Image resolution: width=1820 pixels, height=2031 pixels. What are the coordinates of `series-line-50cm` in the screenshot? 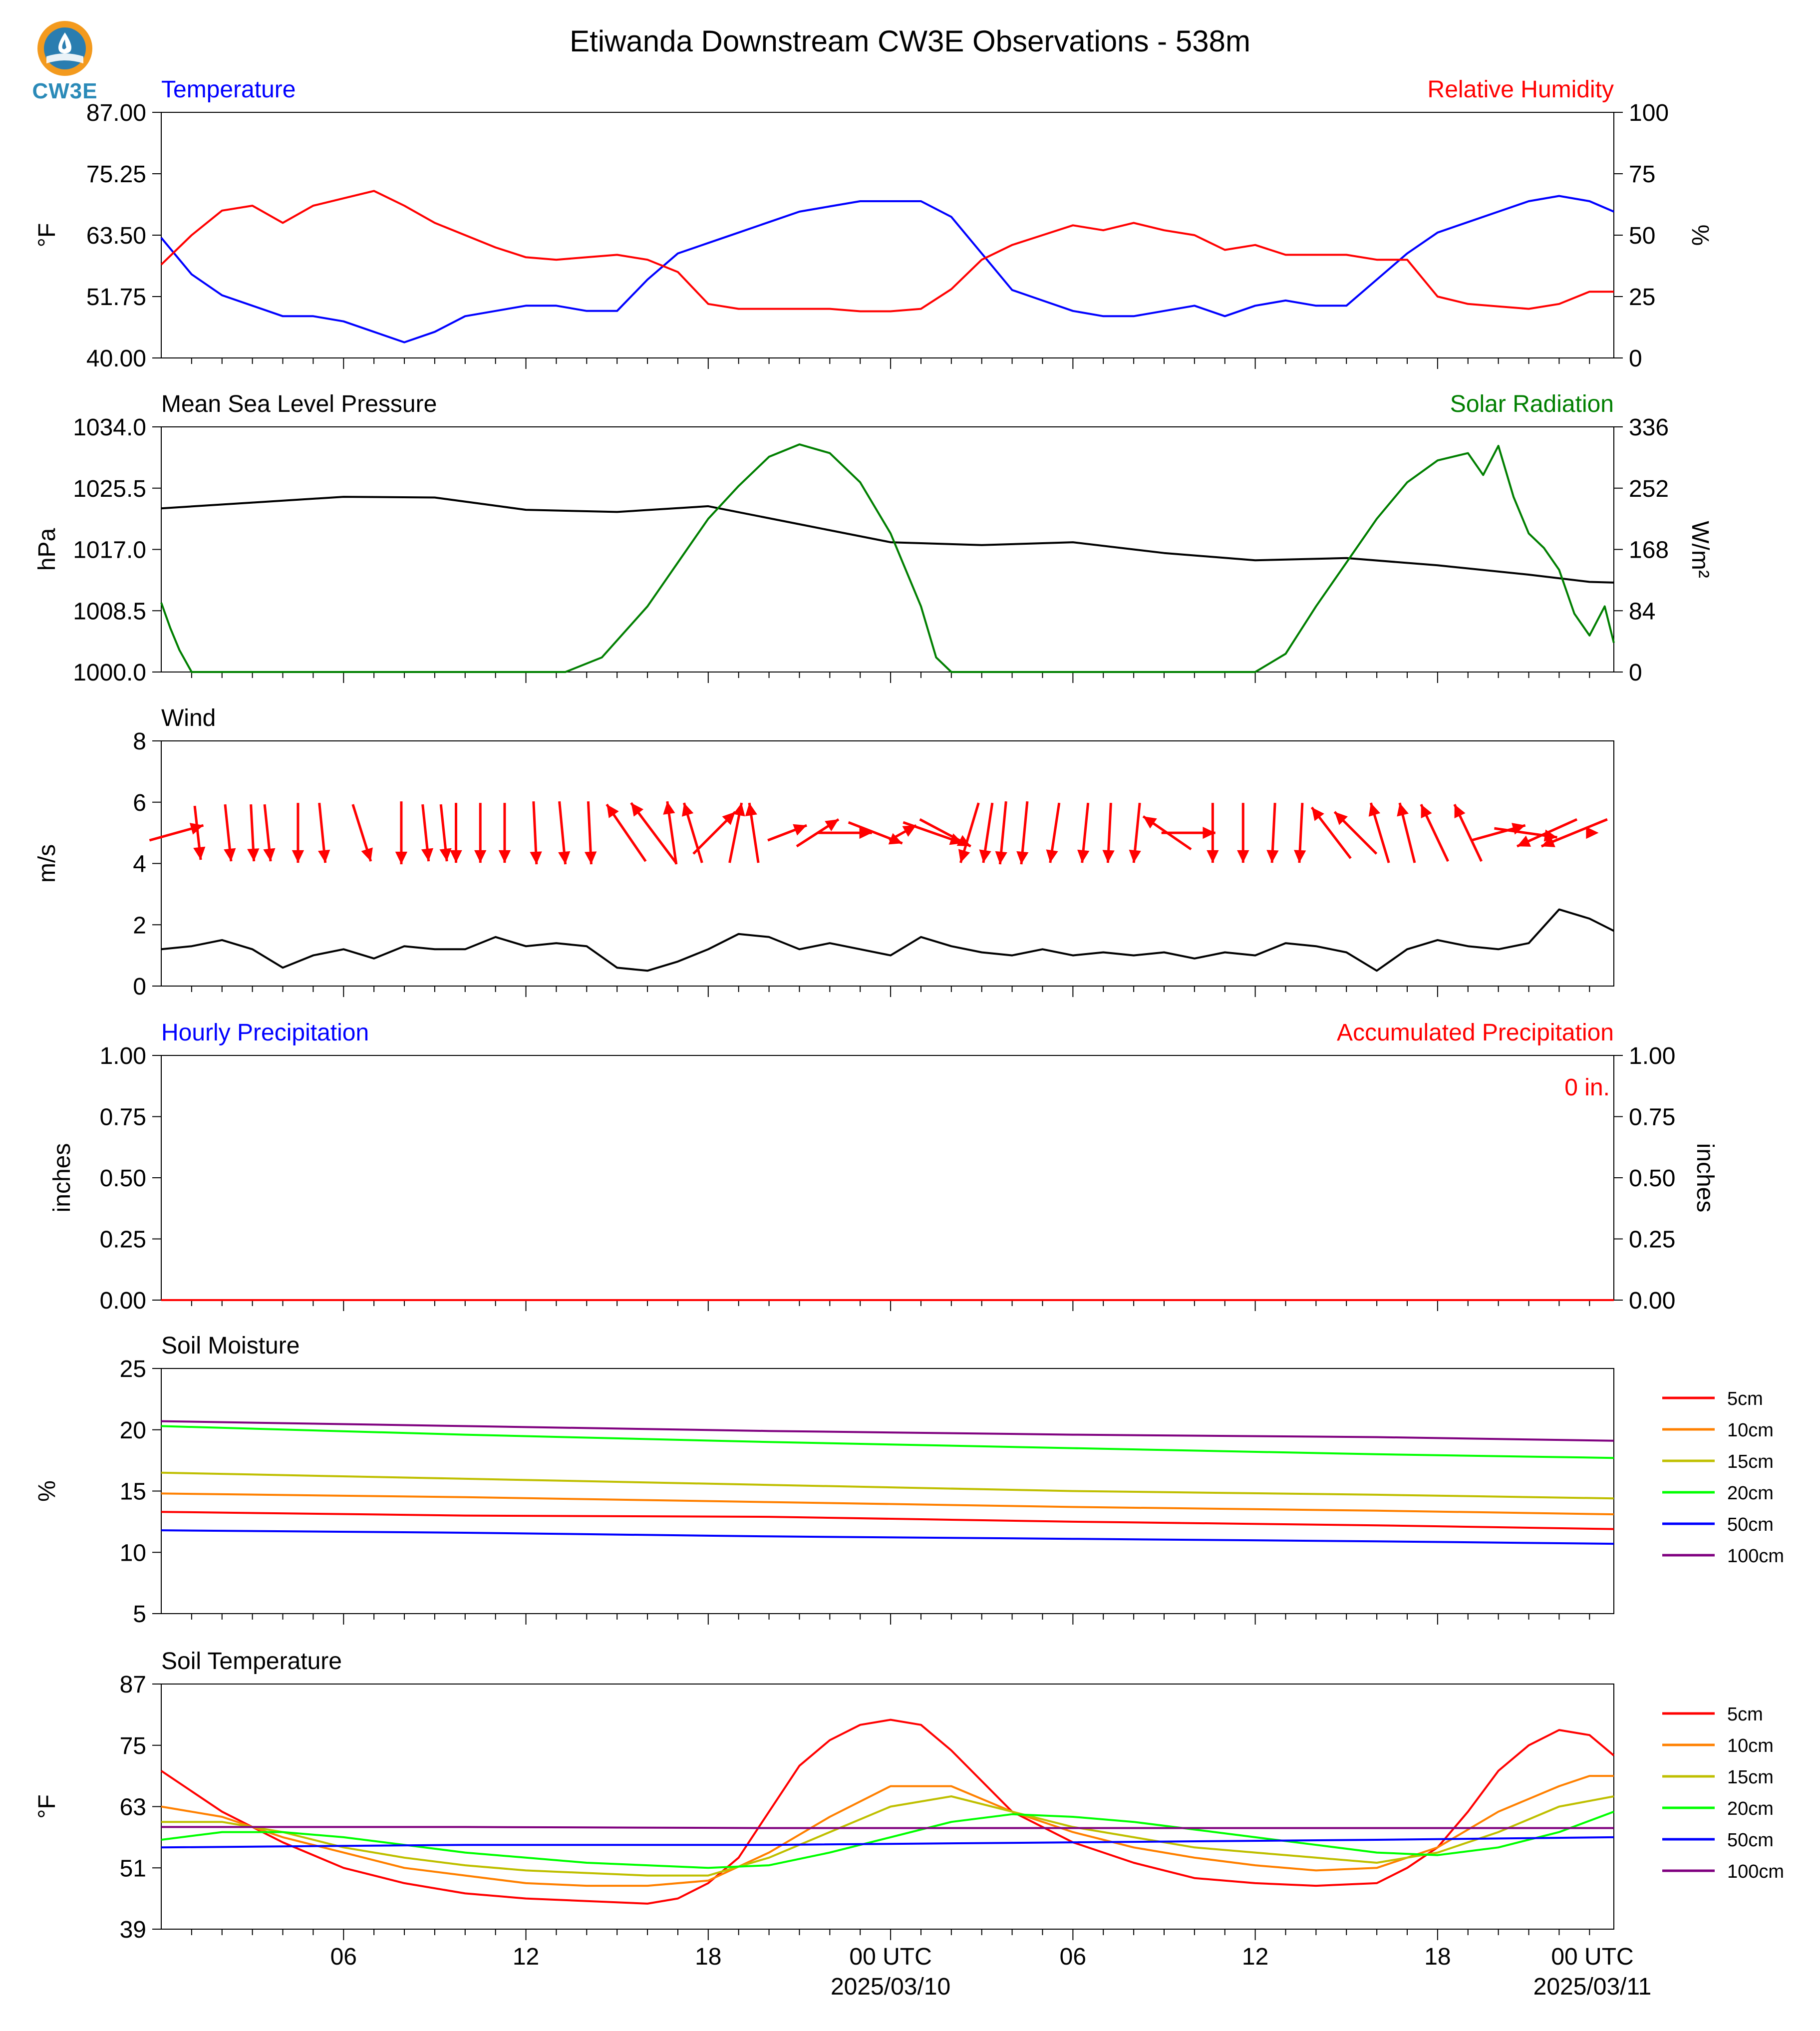 It's located at (887, 1843).